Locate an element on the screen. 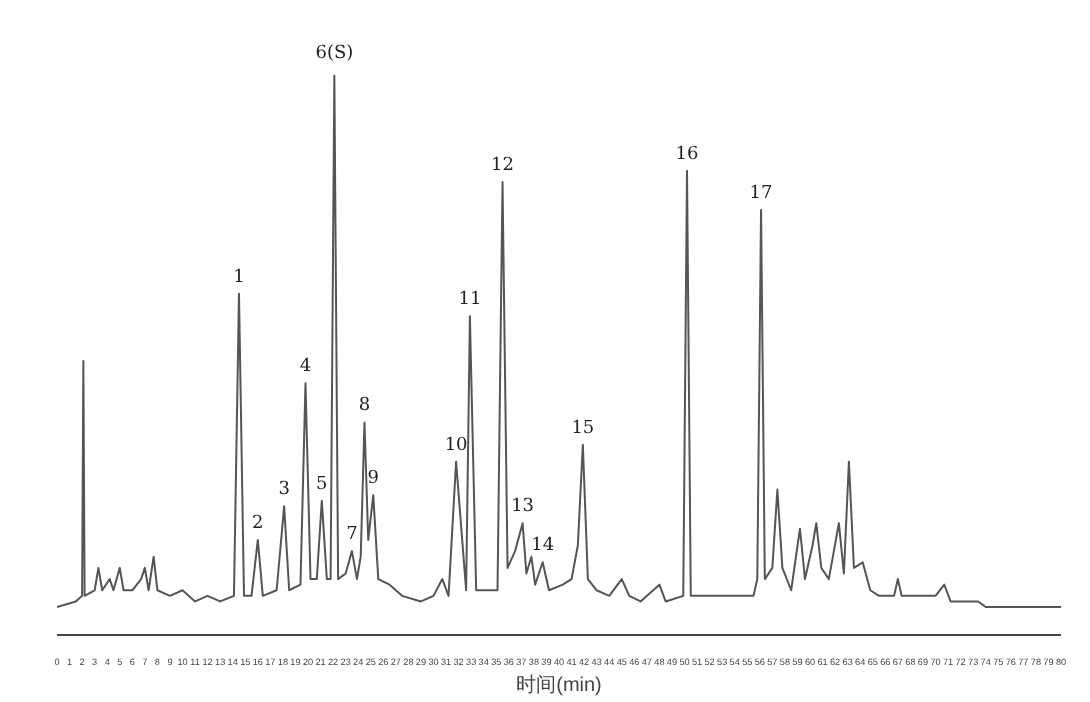  annotation: 6(S) is located at coordinates (334, 53).